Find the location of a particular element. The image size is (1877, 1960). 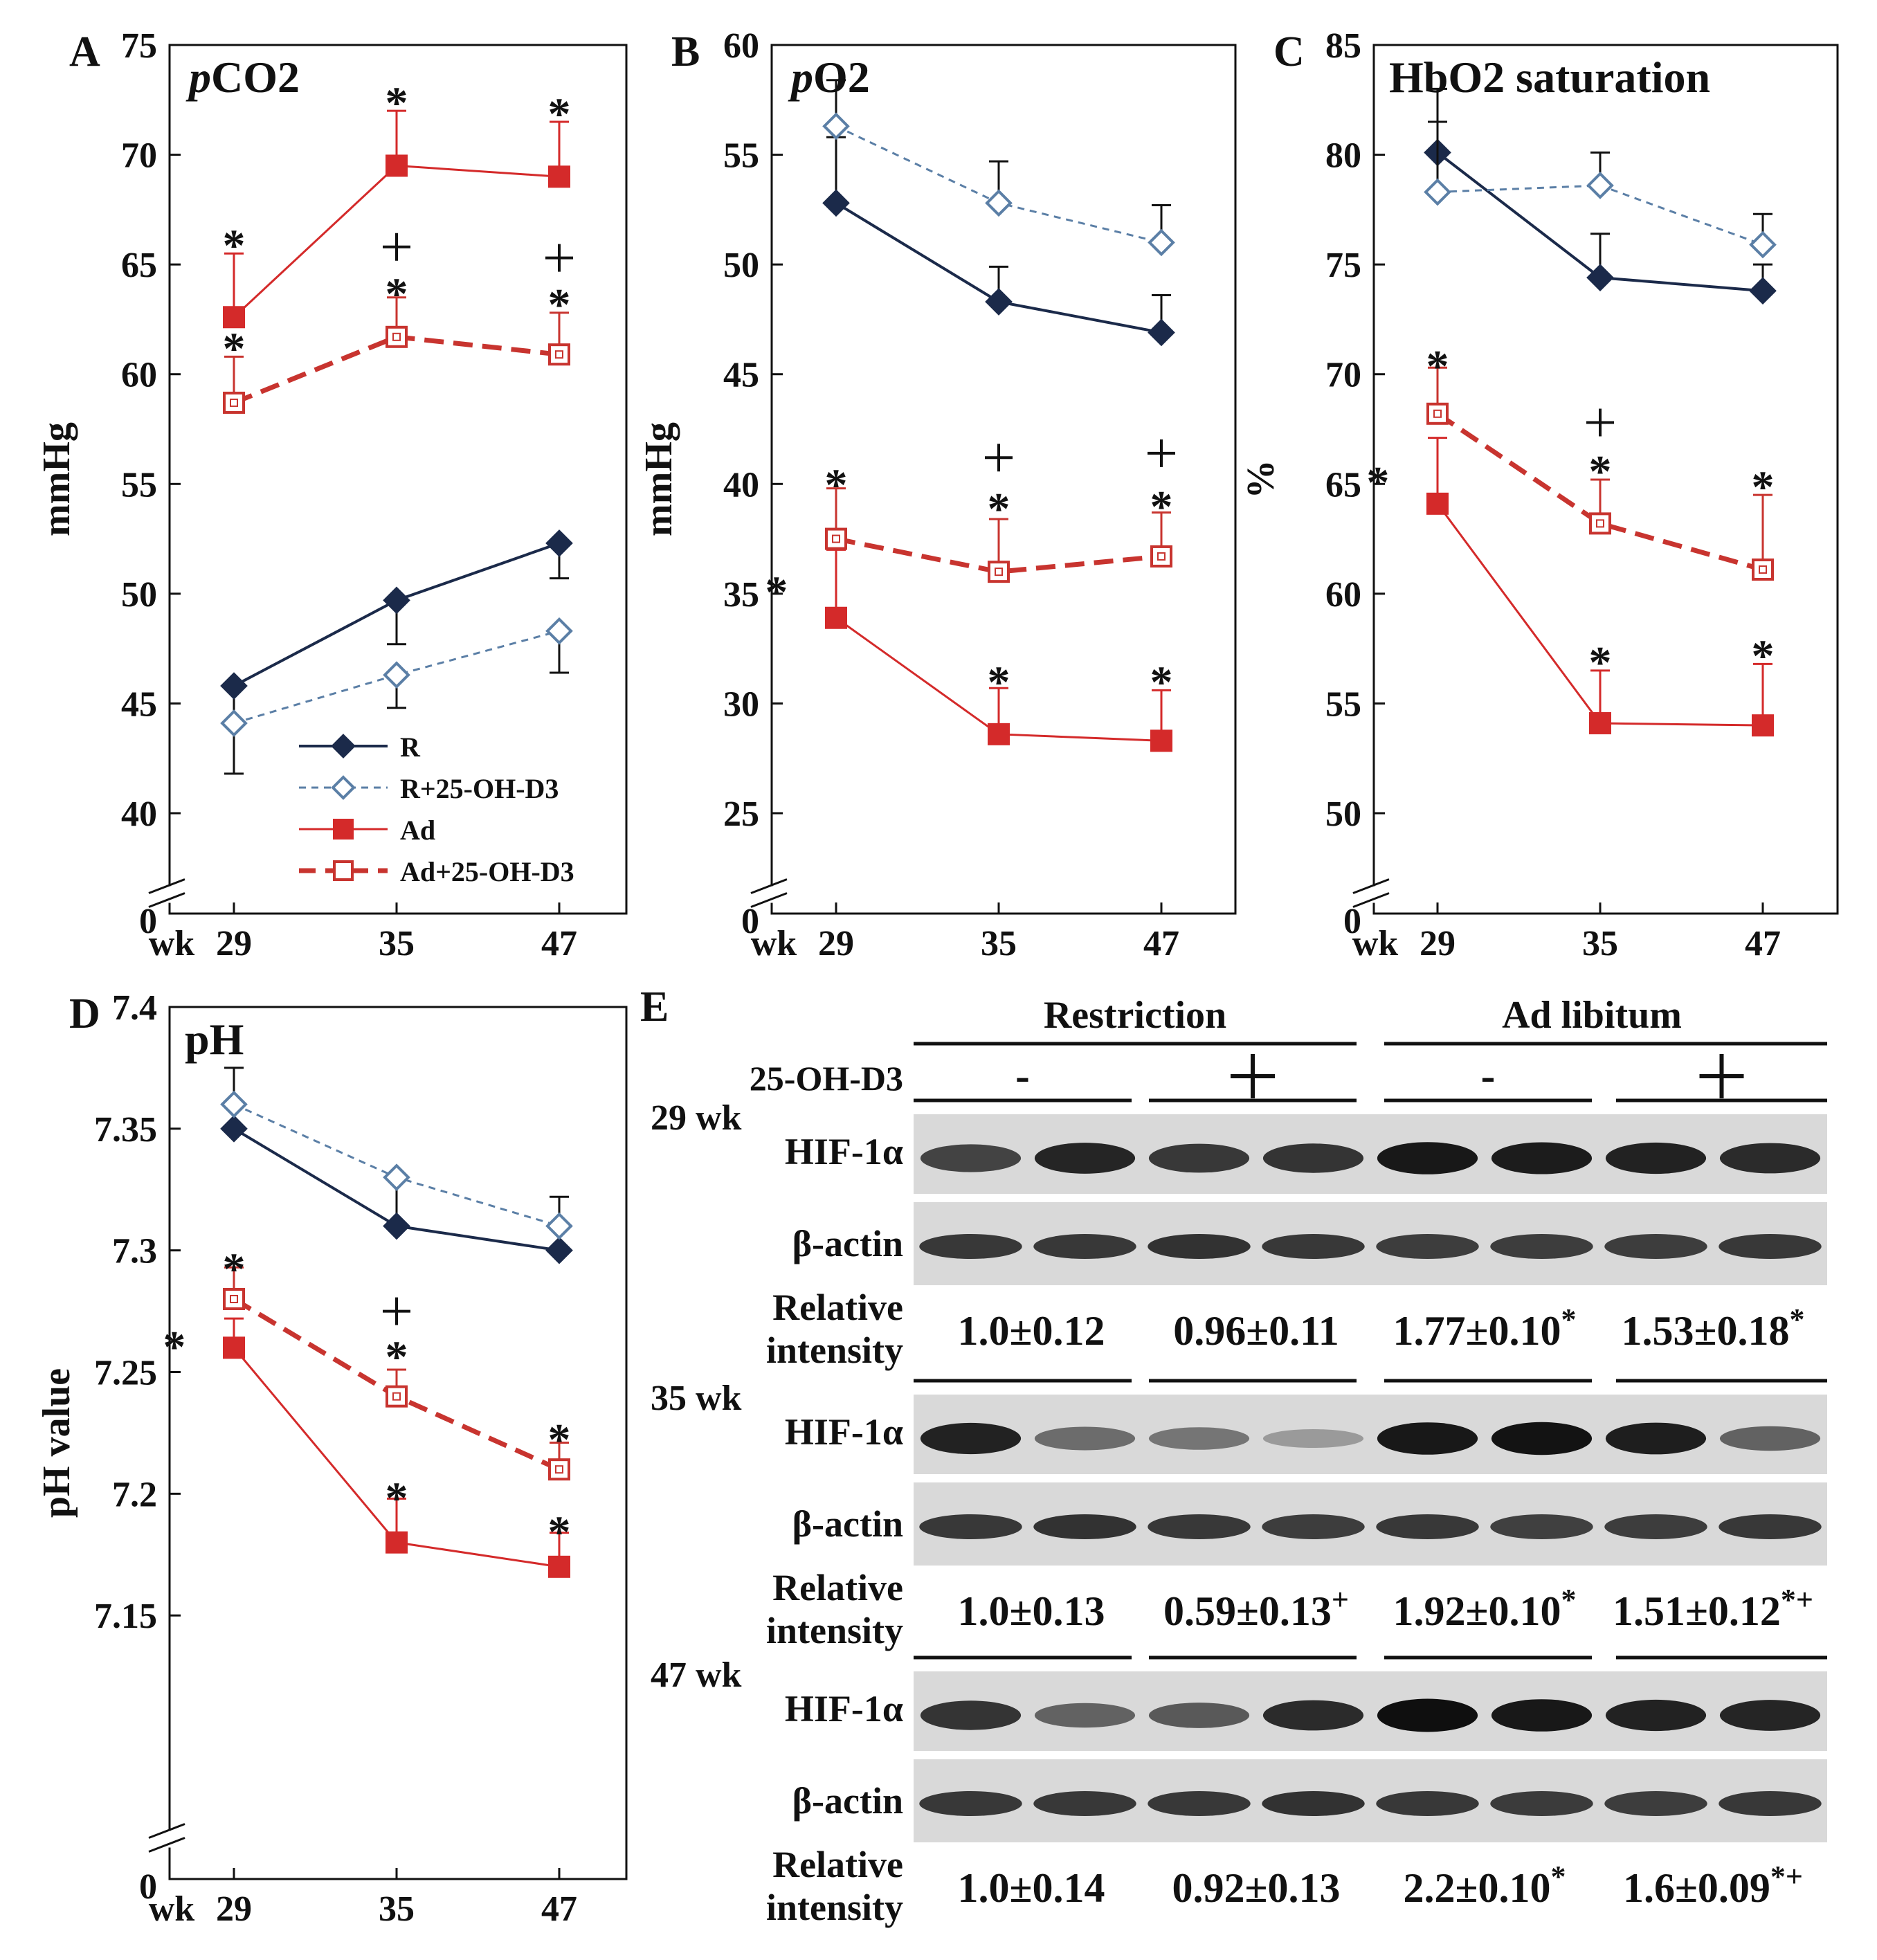

week-label: 47 wk is located at coordinates (696, 1675).